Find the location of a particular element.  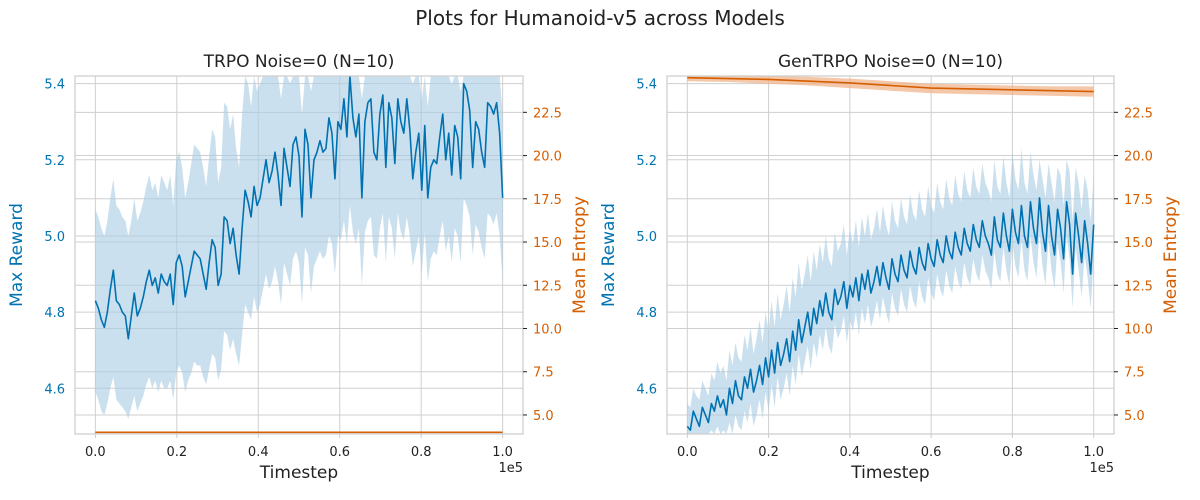

figure-title: Plots for Humanoid-v5 across Models is located at coordinates (599, 18).